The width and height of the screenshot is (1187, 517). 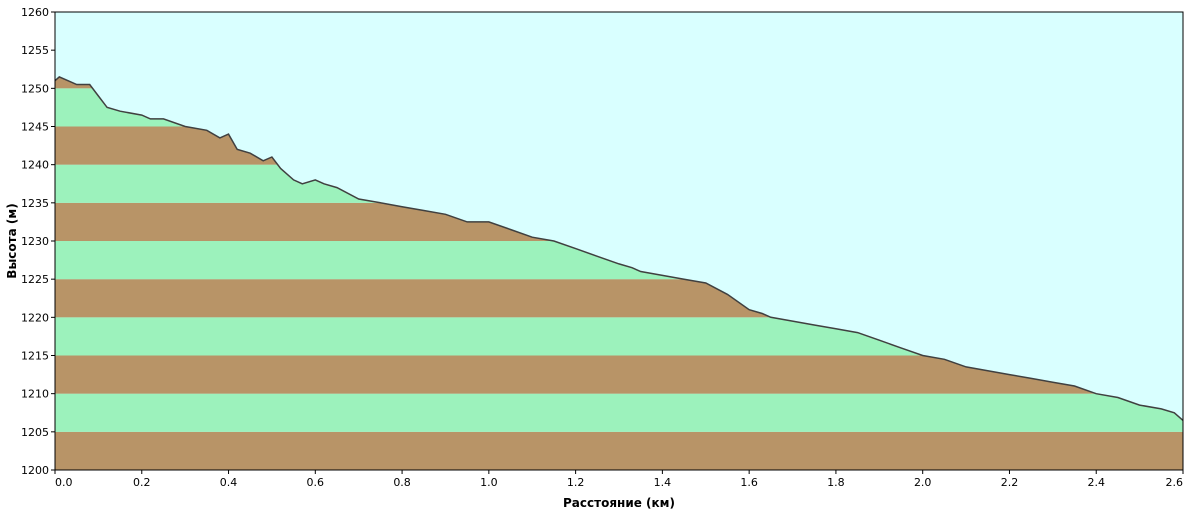 I want to click on x-tick-label: 1.6, so click(x=749, y=482).